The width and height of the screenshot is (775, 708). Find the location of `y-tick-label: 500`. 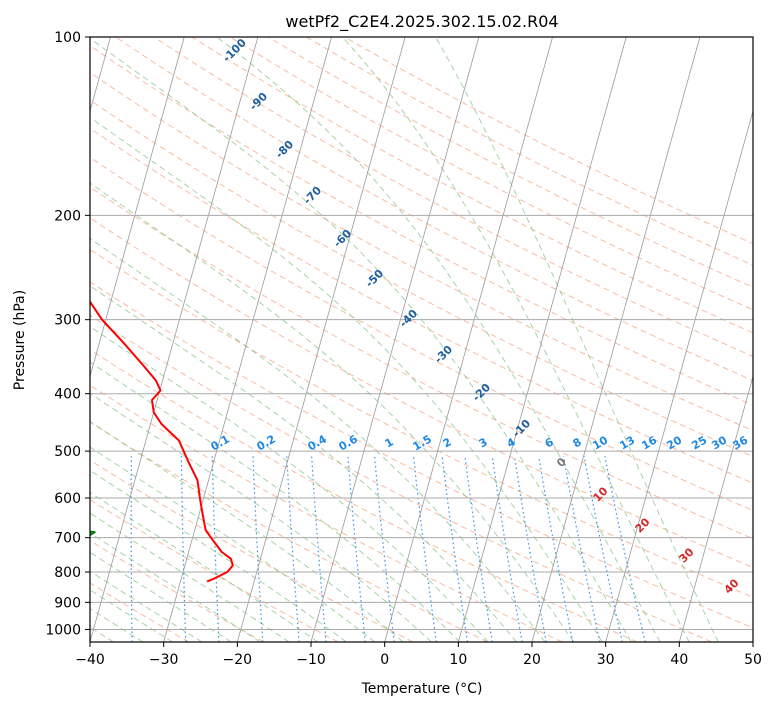

y-tick-label: 500 is located at coordinates (67, 452).